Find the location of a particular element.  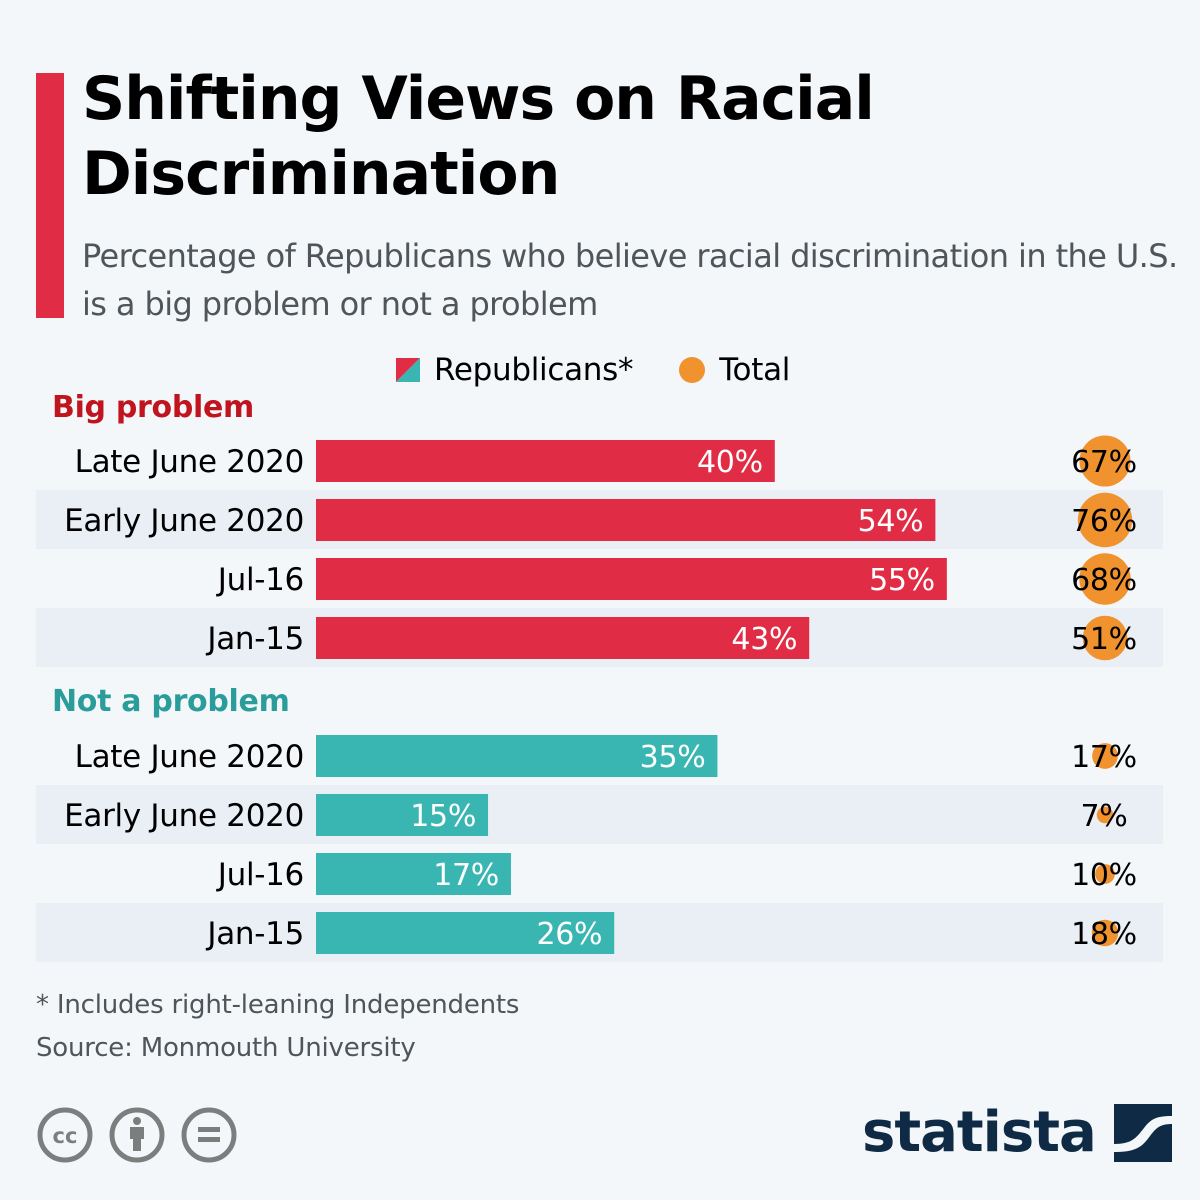

republicans-value-label: 54% is located at coordinates (891, 521).